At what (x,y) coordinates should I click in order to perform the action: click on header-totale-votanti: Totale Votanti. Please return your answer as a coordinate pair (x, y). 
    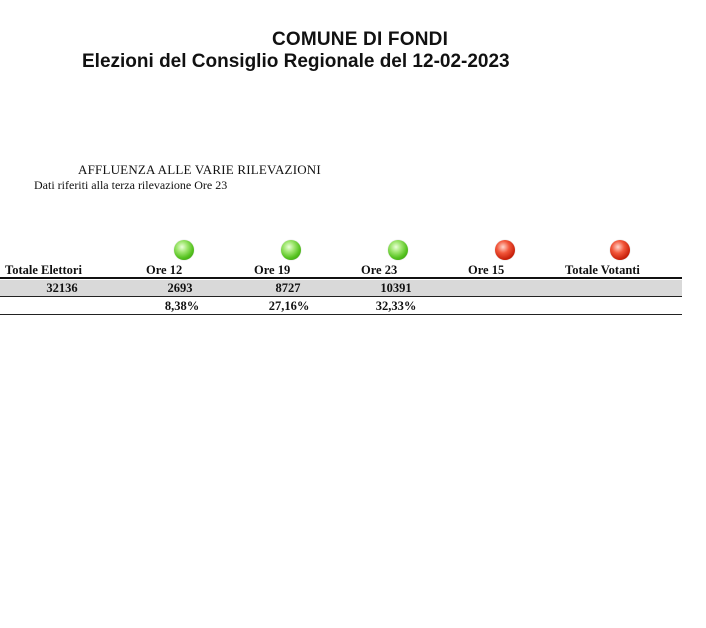
    Looking at the image, I should click on (602, 270).